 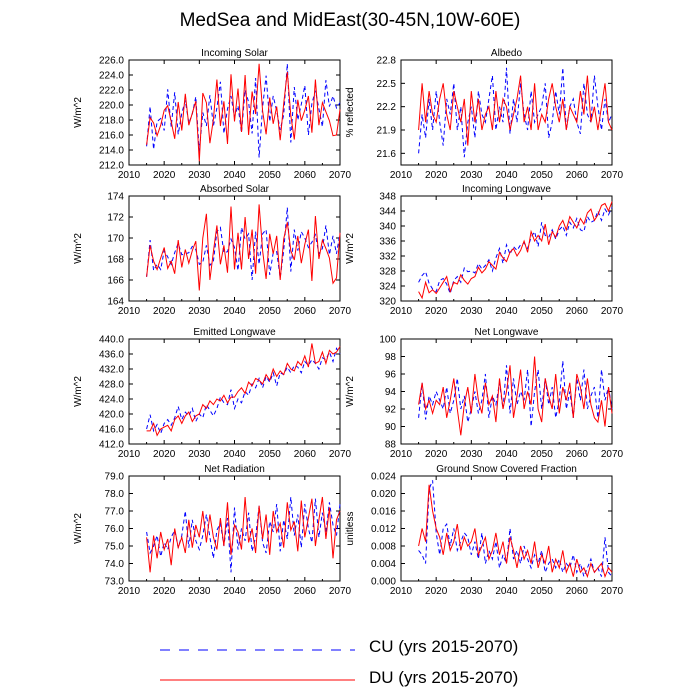 I want to click on panel-3-title: Absorbed Solar, so click(x=235, y=189).